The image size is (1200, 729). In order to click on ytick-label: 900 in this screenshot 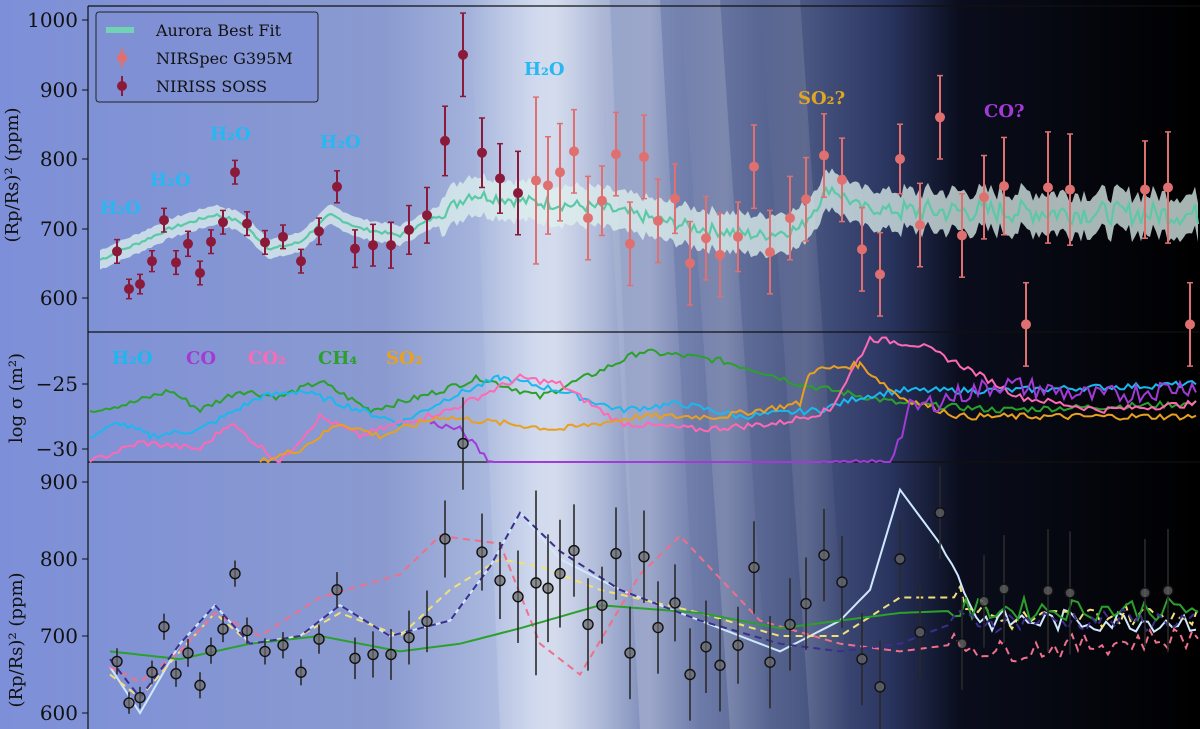, I will do `click(59, 90)`.